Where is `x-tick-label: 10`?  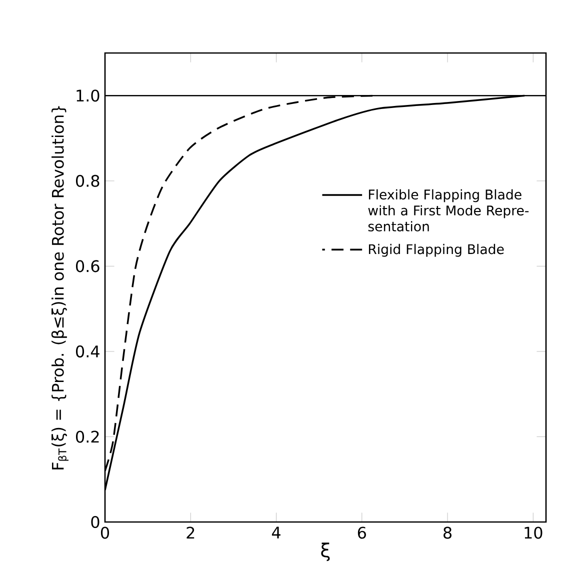 x-tick-label: 10 is located at coordinates (533, 532).